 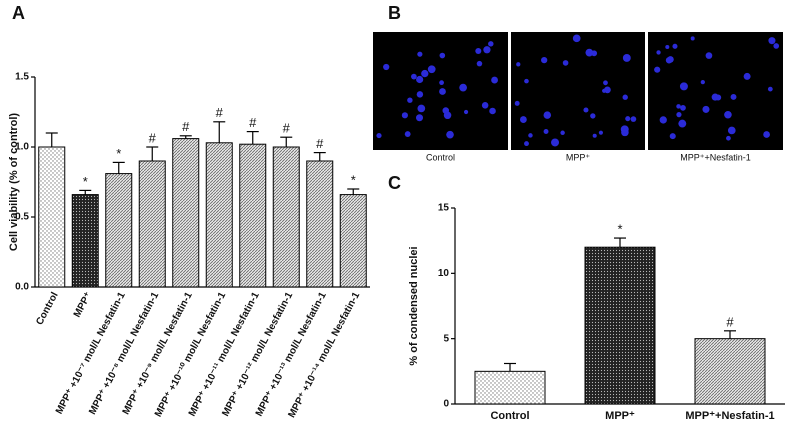 What do you see at coordinates (22, 217) in the screenshot?
I see `y-tick-label: 0.5` at bounding box center [22, 217].